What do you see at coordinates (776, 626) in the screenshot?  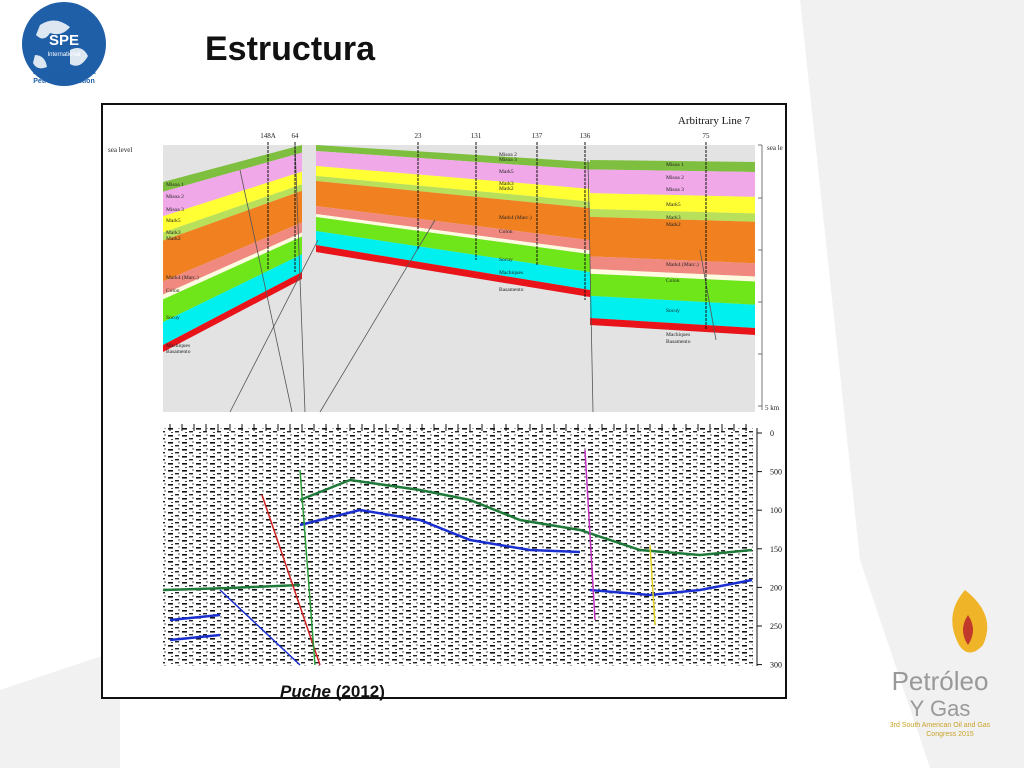 I see `time-label: 250` at bounding box center [776, 626].